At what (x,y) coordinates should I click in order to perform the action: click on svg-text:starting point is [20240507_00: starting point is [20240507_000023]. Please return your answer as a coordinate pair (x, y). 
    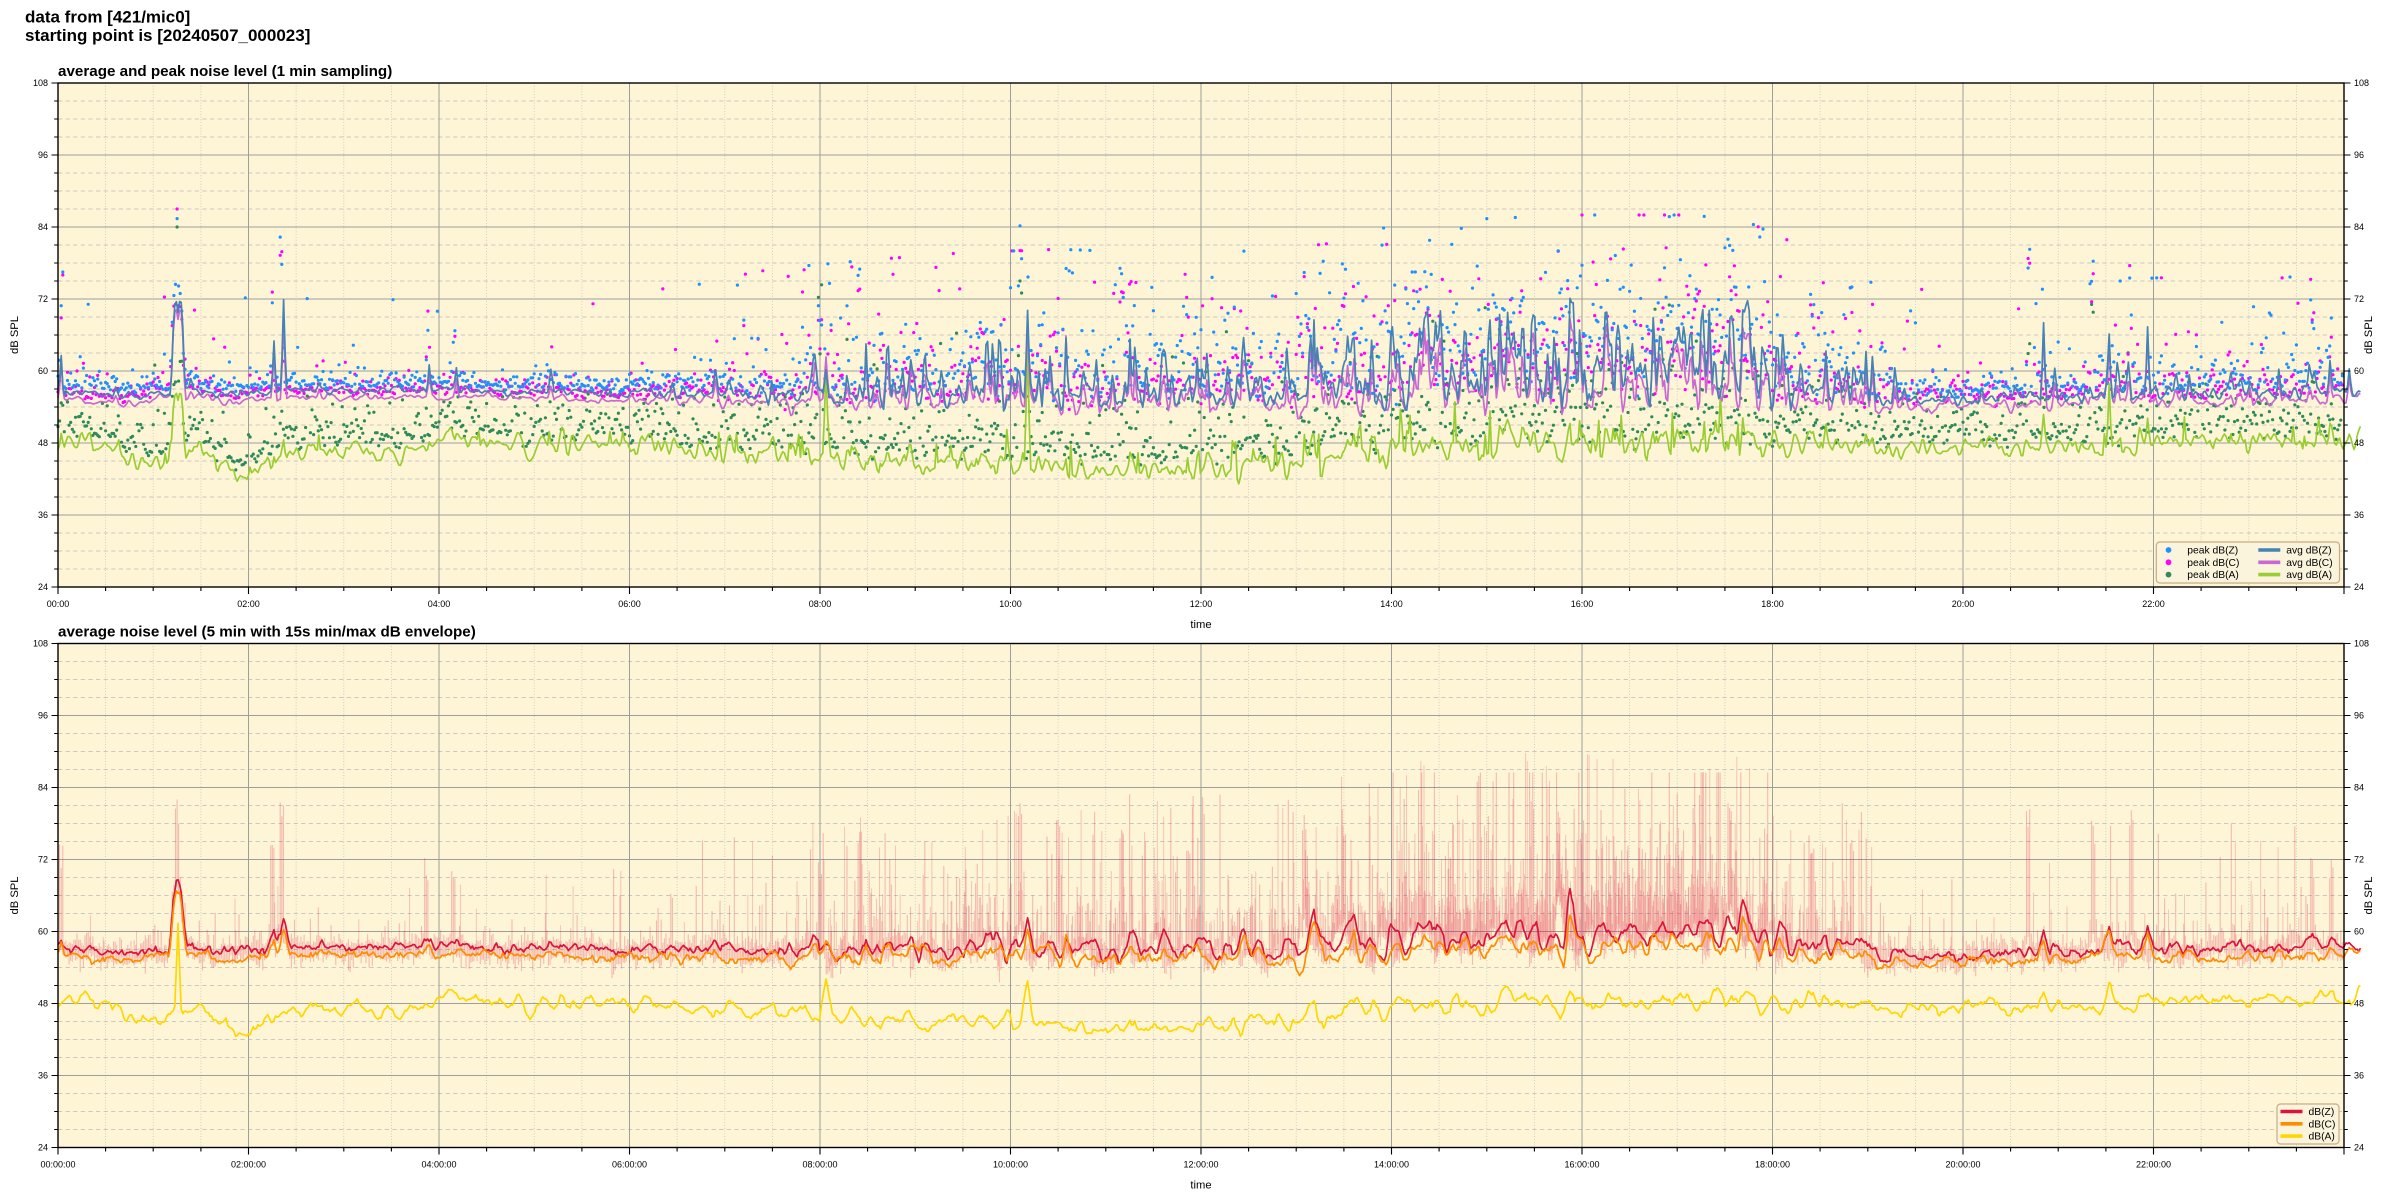
    Looking at the image, I should click on (167, 35).